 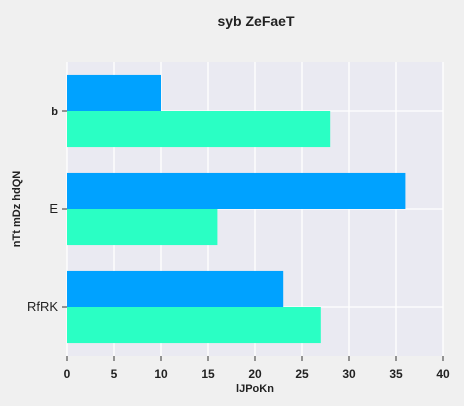 I want to click on y-axis-label: nTt mDz hdQN, so click(x=17, y=209).